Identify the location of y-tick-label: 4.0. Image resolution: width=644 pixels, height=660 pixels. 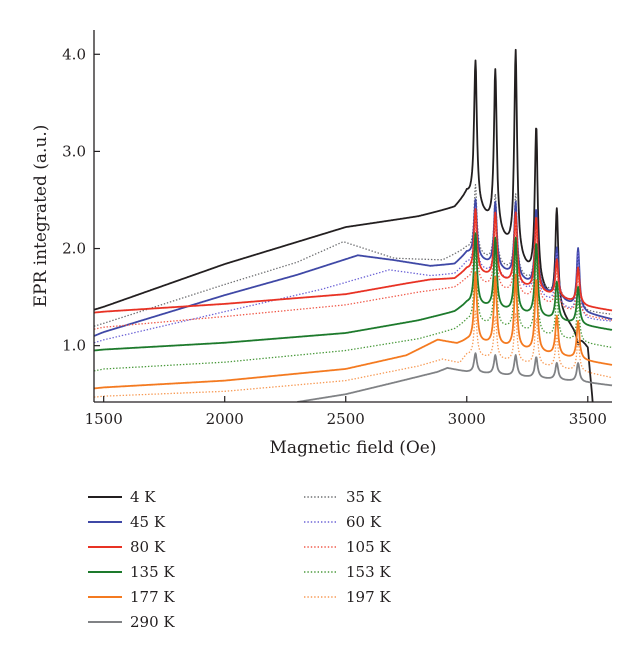
(74, 54).